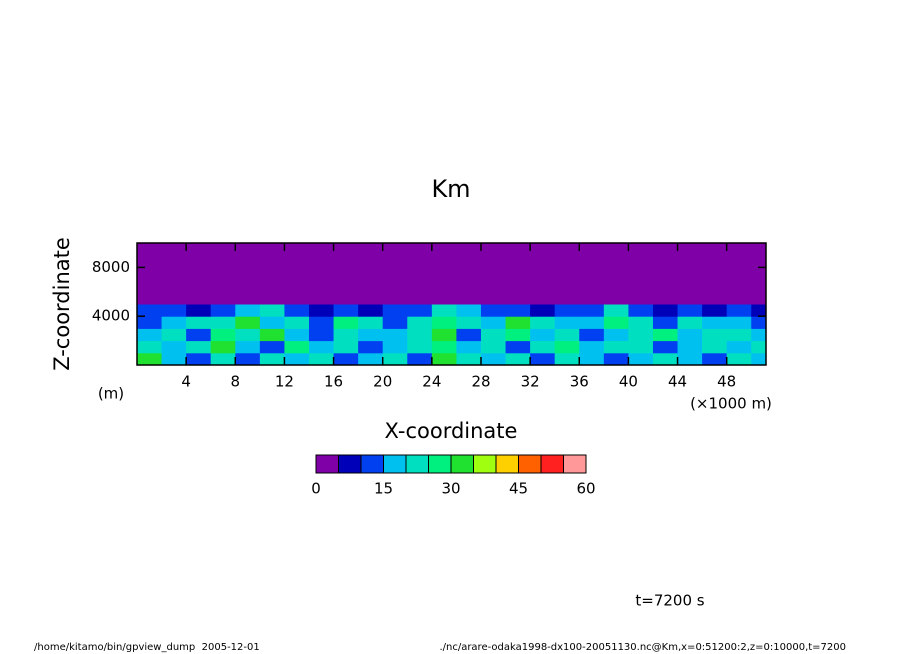 Image resolution: width=904 pixels, height=654 pixels. Describe the element at coordinates (333, 382) in the screenshot. I see `x-tick-label: 16` at that location.